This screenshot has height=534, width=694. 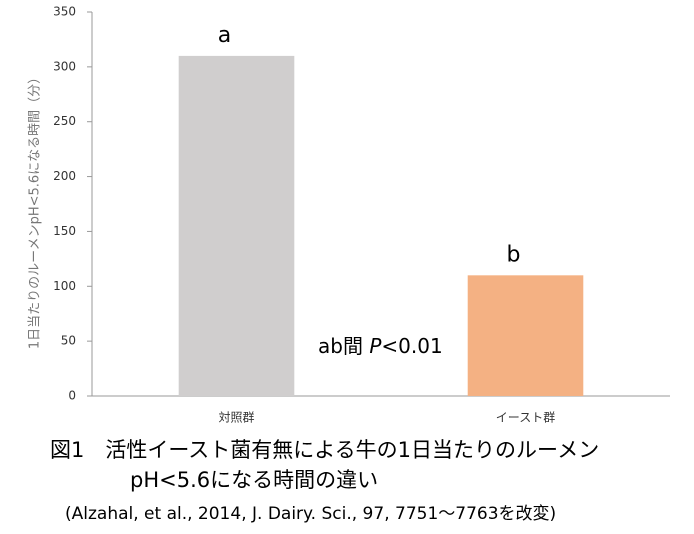 I want to click on annotation: ab間 P<0.01, so click(x=380, y=346).